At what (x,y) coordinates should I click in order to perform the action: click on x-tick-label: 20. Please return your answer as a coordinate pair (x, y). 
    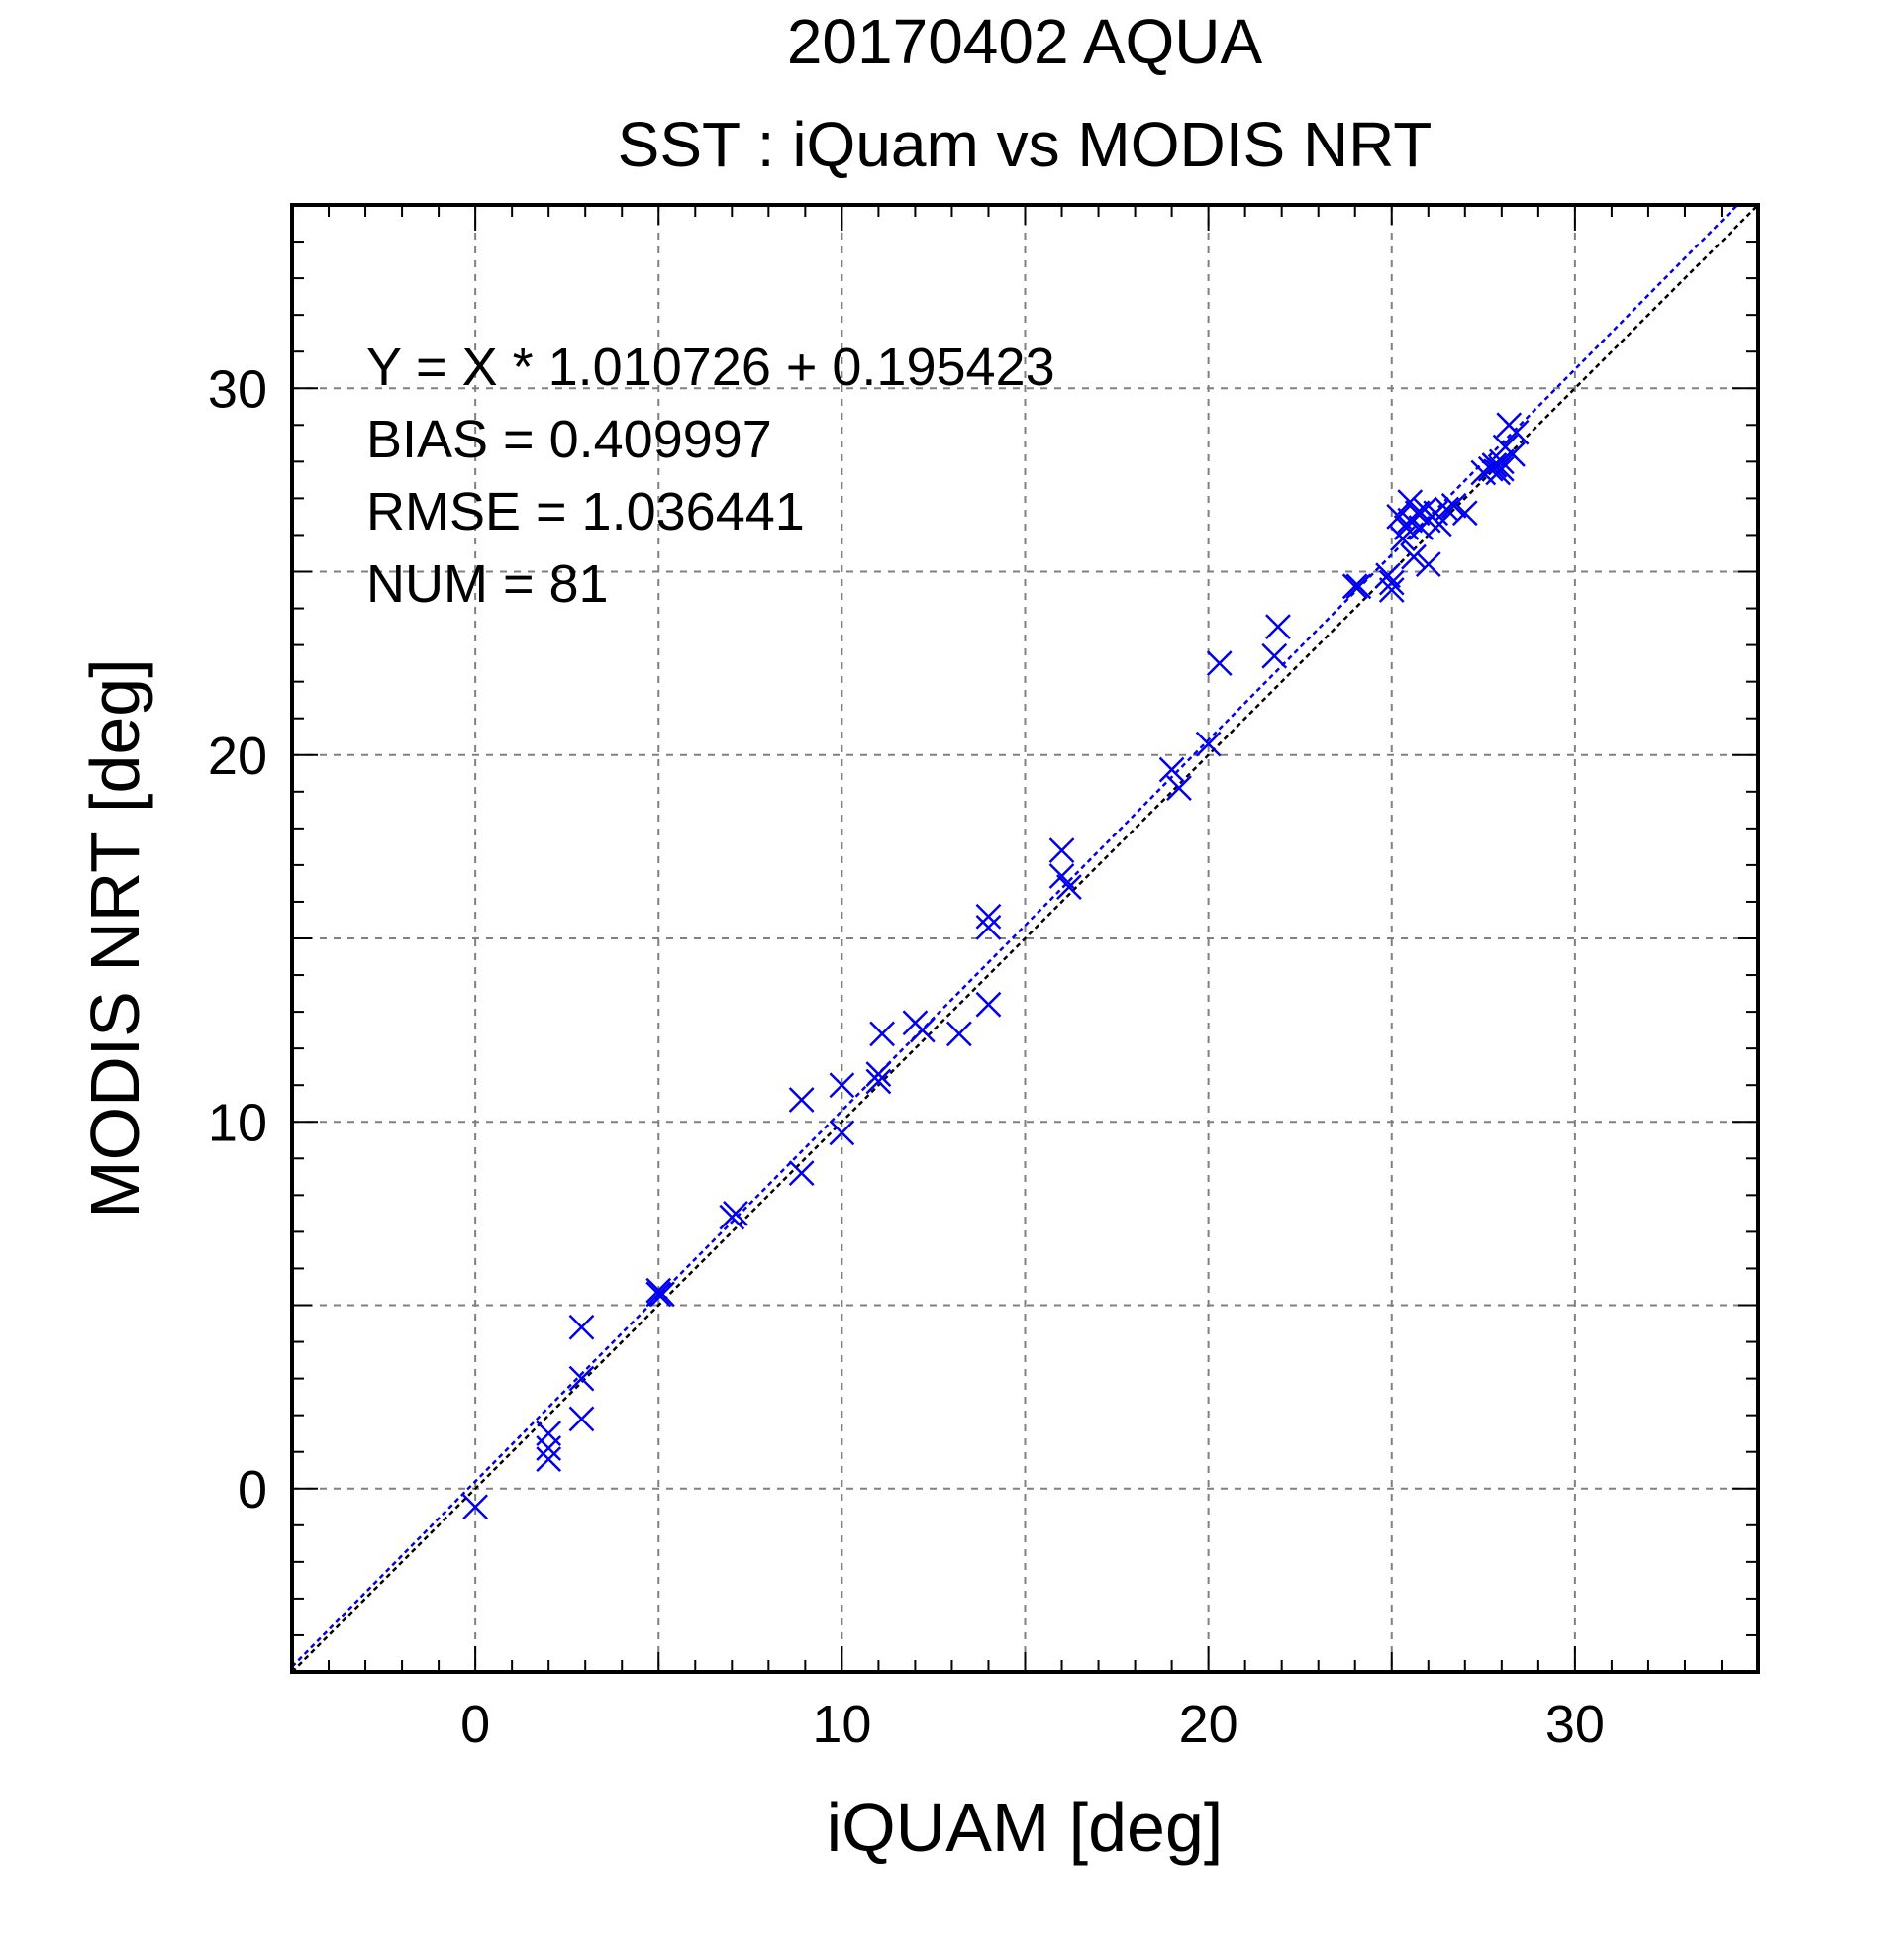
    Looking at the image, I should click on (1209, 1724).